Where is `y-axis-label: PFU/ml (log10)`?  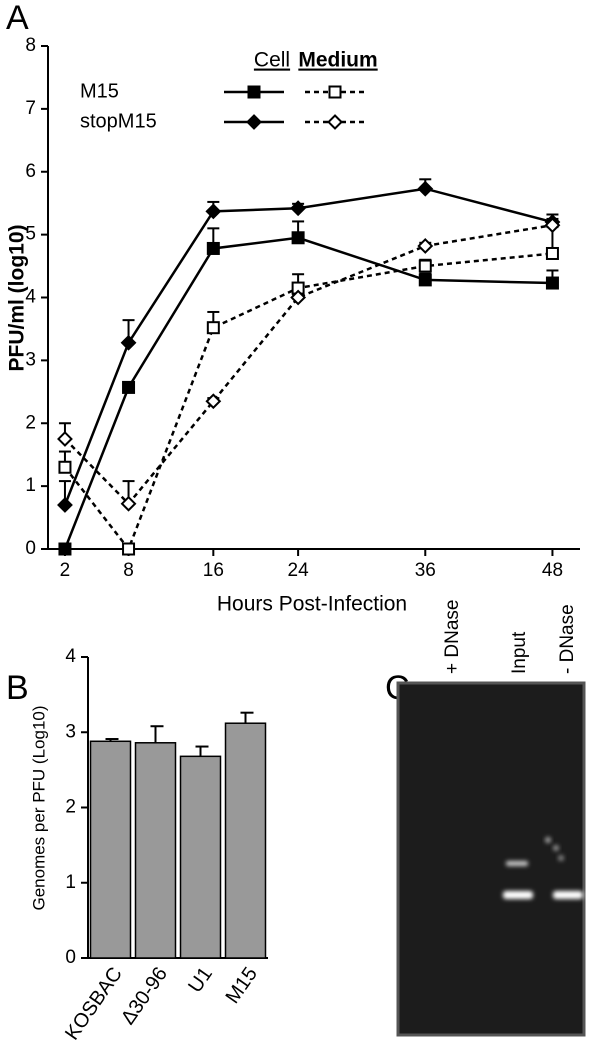 y-axis-label: PFU/ml (log10) is located at coordinates (17, 297).